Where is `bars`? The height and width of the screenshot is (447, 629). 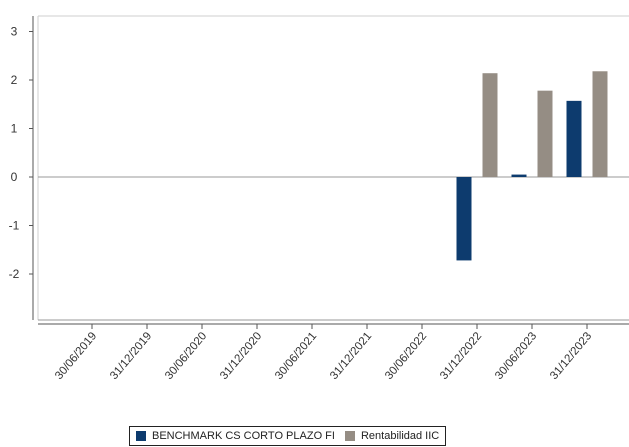 bars is located at coordinates (532, 166).